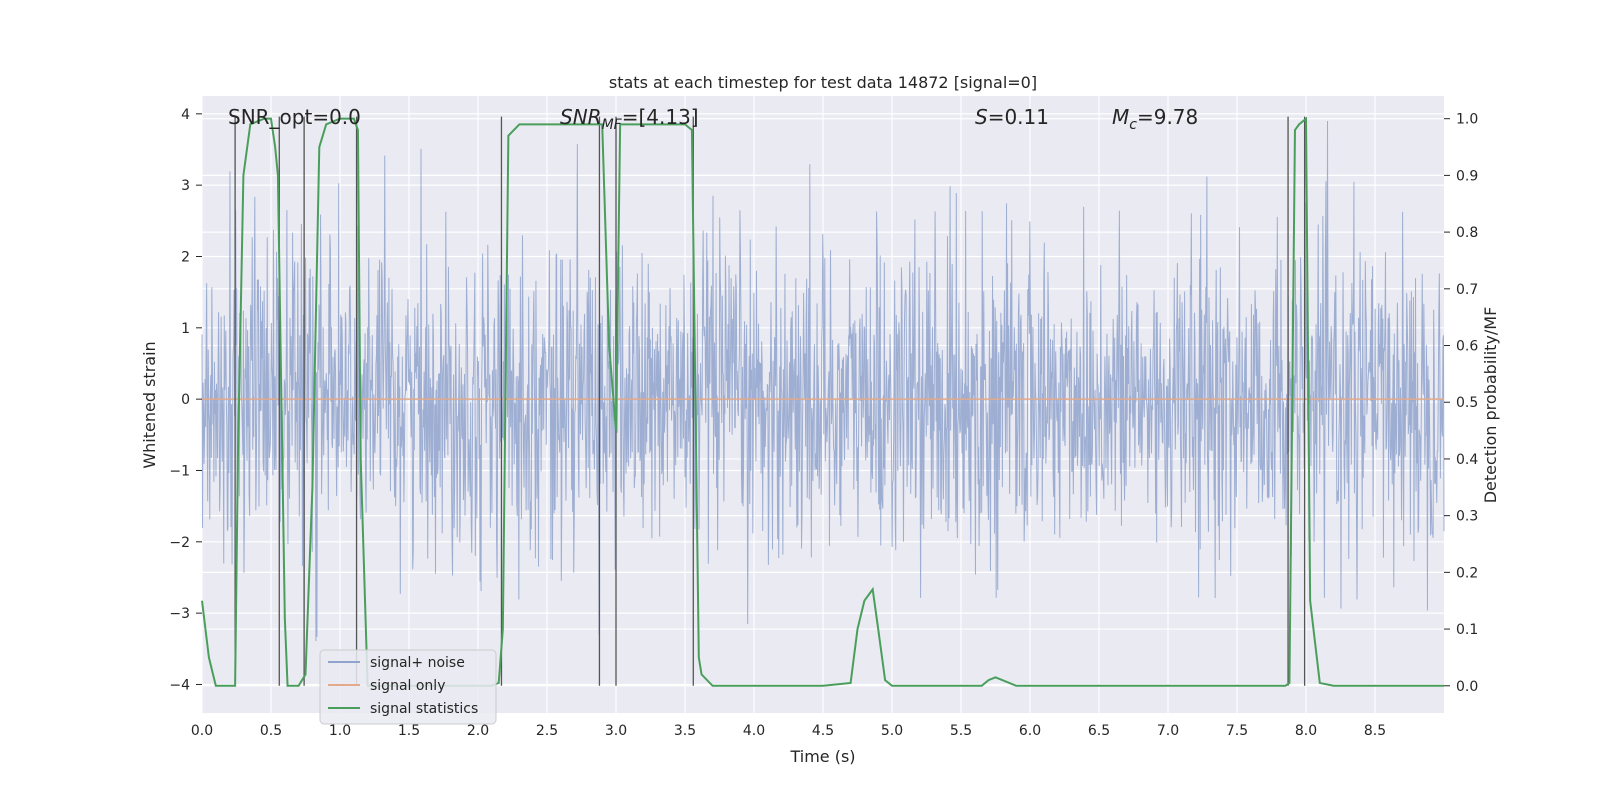  Describe the element at coordinates (547, 731) in the screenshot. I see `x-tick-label: 2.5` at that location.